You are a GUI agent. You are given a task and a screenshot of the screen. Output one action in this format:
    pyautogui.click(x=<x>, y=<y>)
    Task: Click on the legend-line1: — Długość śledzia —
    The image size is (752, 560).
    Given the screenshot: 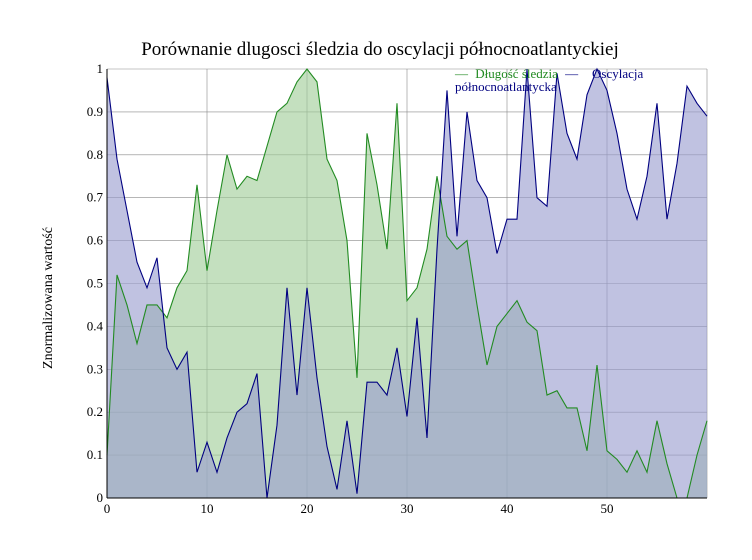 What is the action you would take?
    pyautogui.click(x=516, y=73)
    